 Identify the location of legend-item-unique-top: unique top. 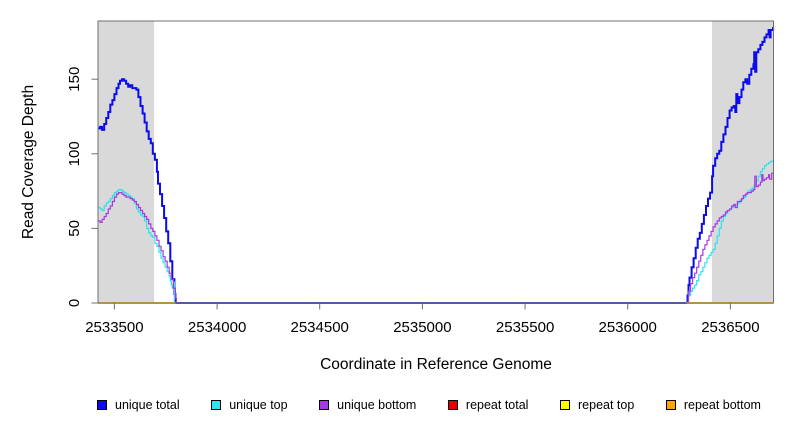
(249, 405).